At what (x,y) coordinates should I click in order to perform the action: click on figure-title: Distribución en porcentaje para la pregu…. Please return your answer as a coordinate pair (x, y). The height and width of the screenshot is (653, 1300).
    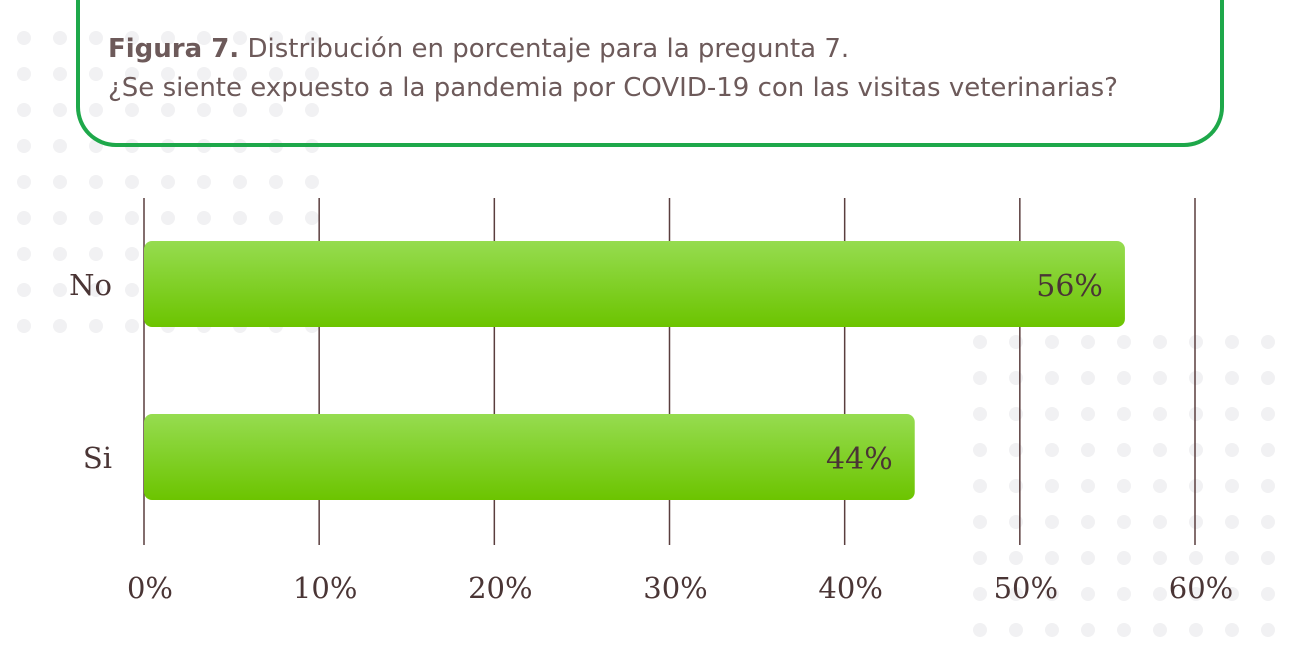
    Looking at the image, I should click on (548, 49).